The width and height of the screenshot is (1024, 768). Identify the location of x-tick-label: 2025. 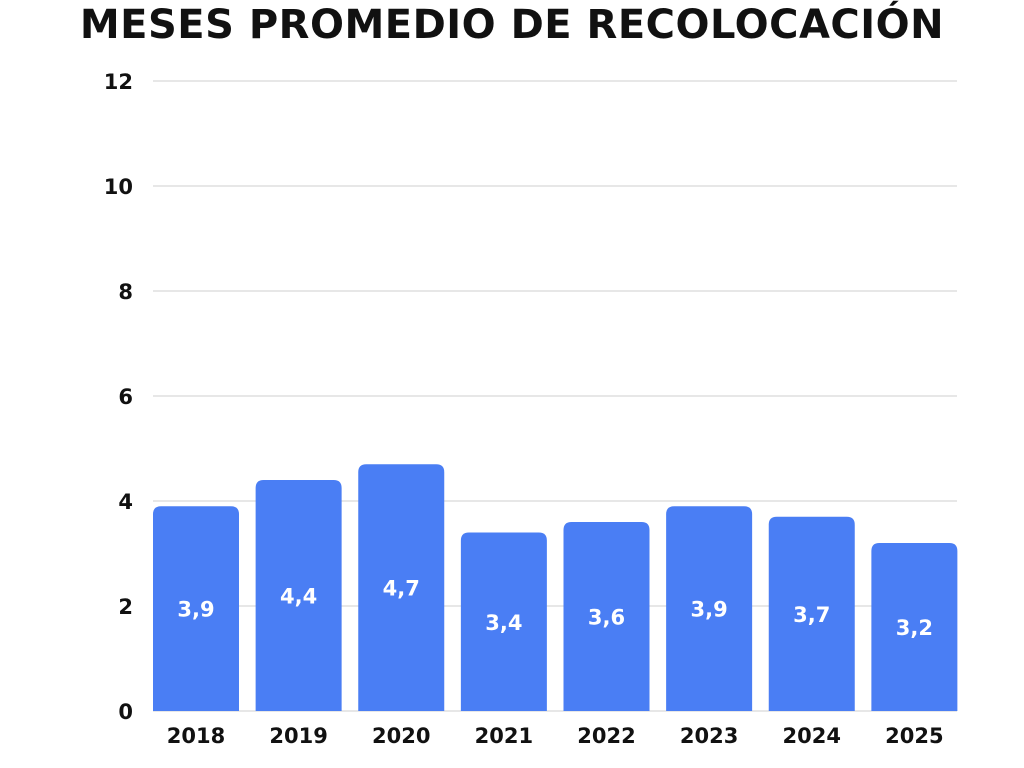
(914, 736).